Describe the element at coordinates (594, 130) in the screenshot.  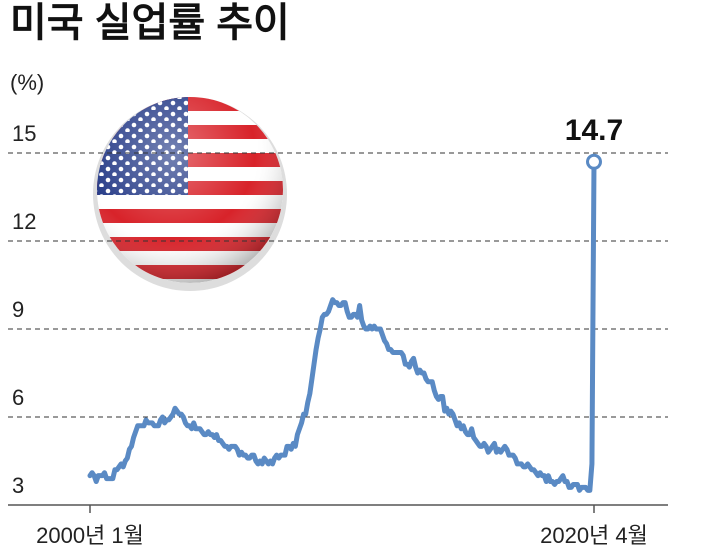
I see `annotation: 14.7` at that location.